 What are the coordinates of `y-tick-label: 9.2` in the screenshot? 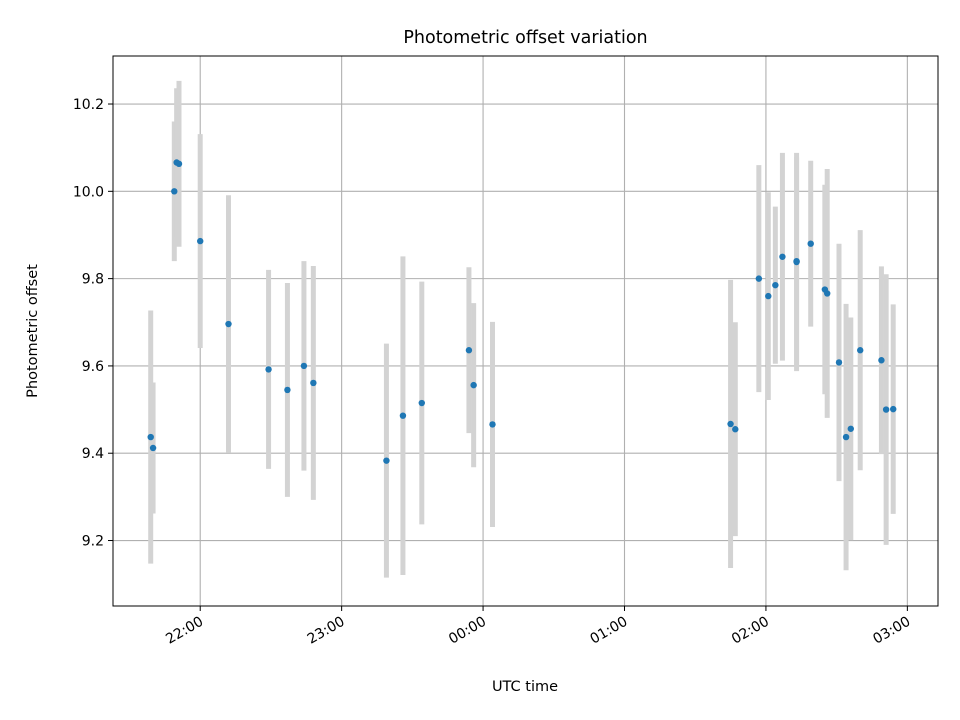 It's located at (93, 542).